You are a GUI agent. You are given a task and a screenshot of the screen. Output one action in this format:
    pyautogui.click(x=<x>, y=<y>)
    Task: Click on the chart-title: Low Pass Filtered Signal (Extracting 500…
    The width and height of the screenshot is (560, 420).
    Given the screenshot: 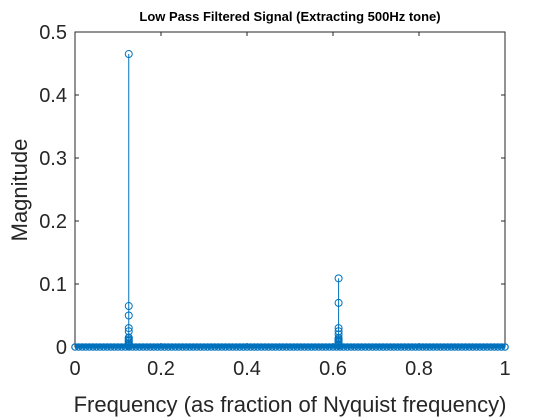 What is the action you would take?
    pyautogui.click(x=290, y=16)
    